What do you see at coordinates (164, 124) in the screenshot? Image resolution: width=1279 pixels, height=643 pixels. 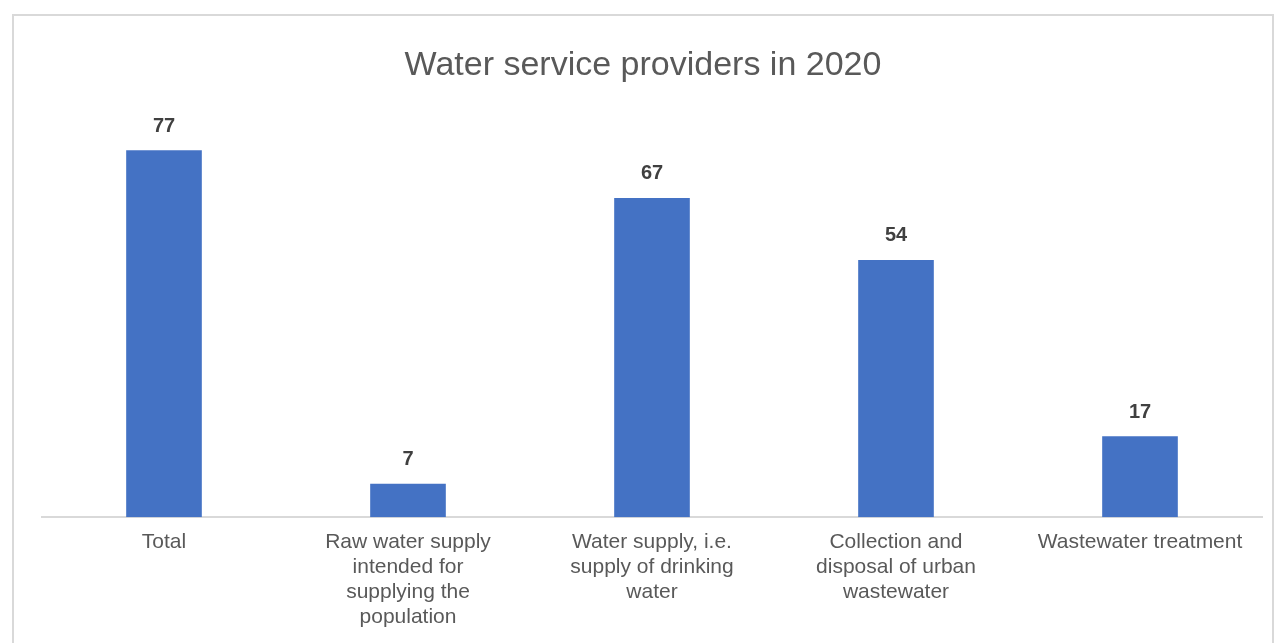 I see `data-label: 77` at bounding box center [164, 124].